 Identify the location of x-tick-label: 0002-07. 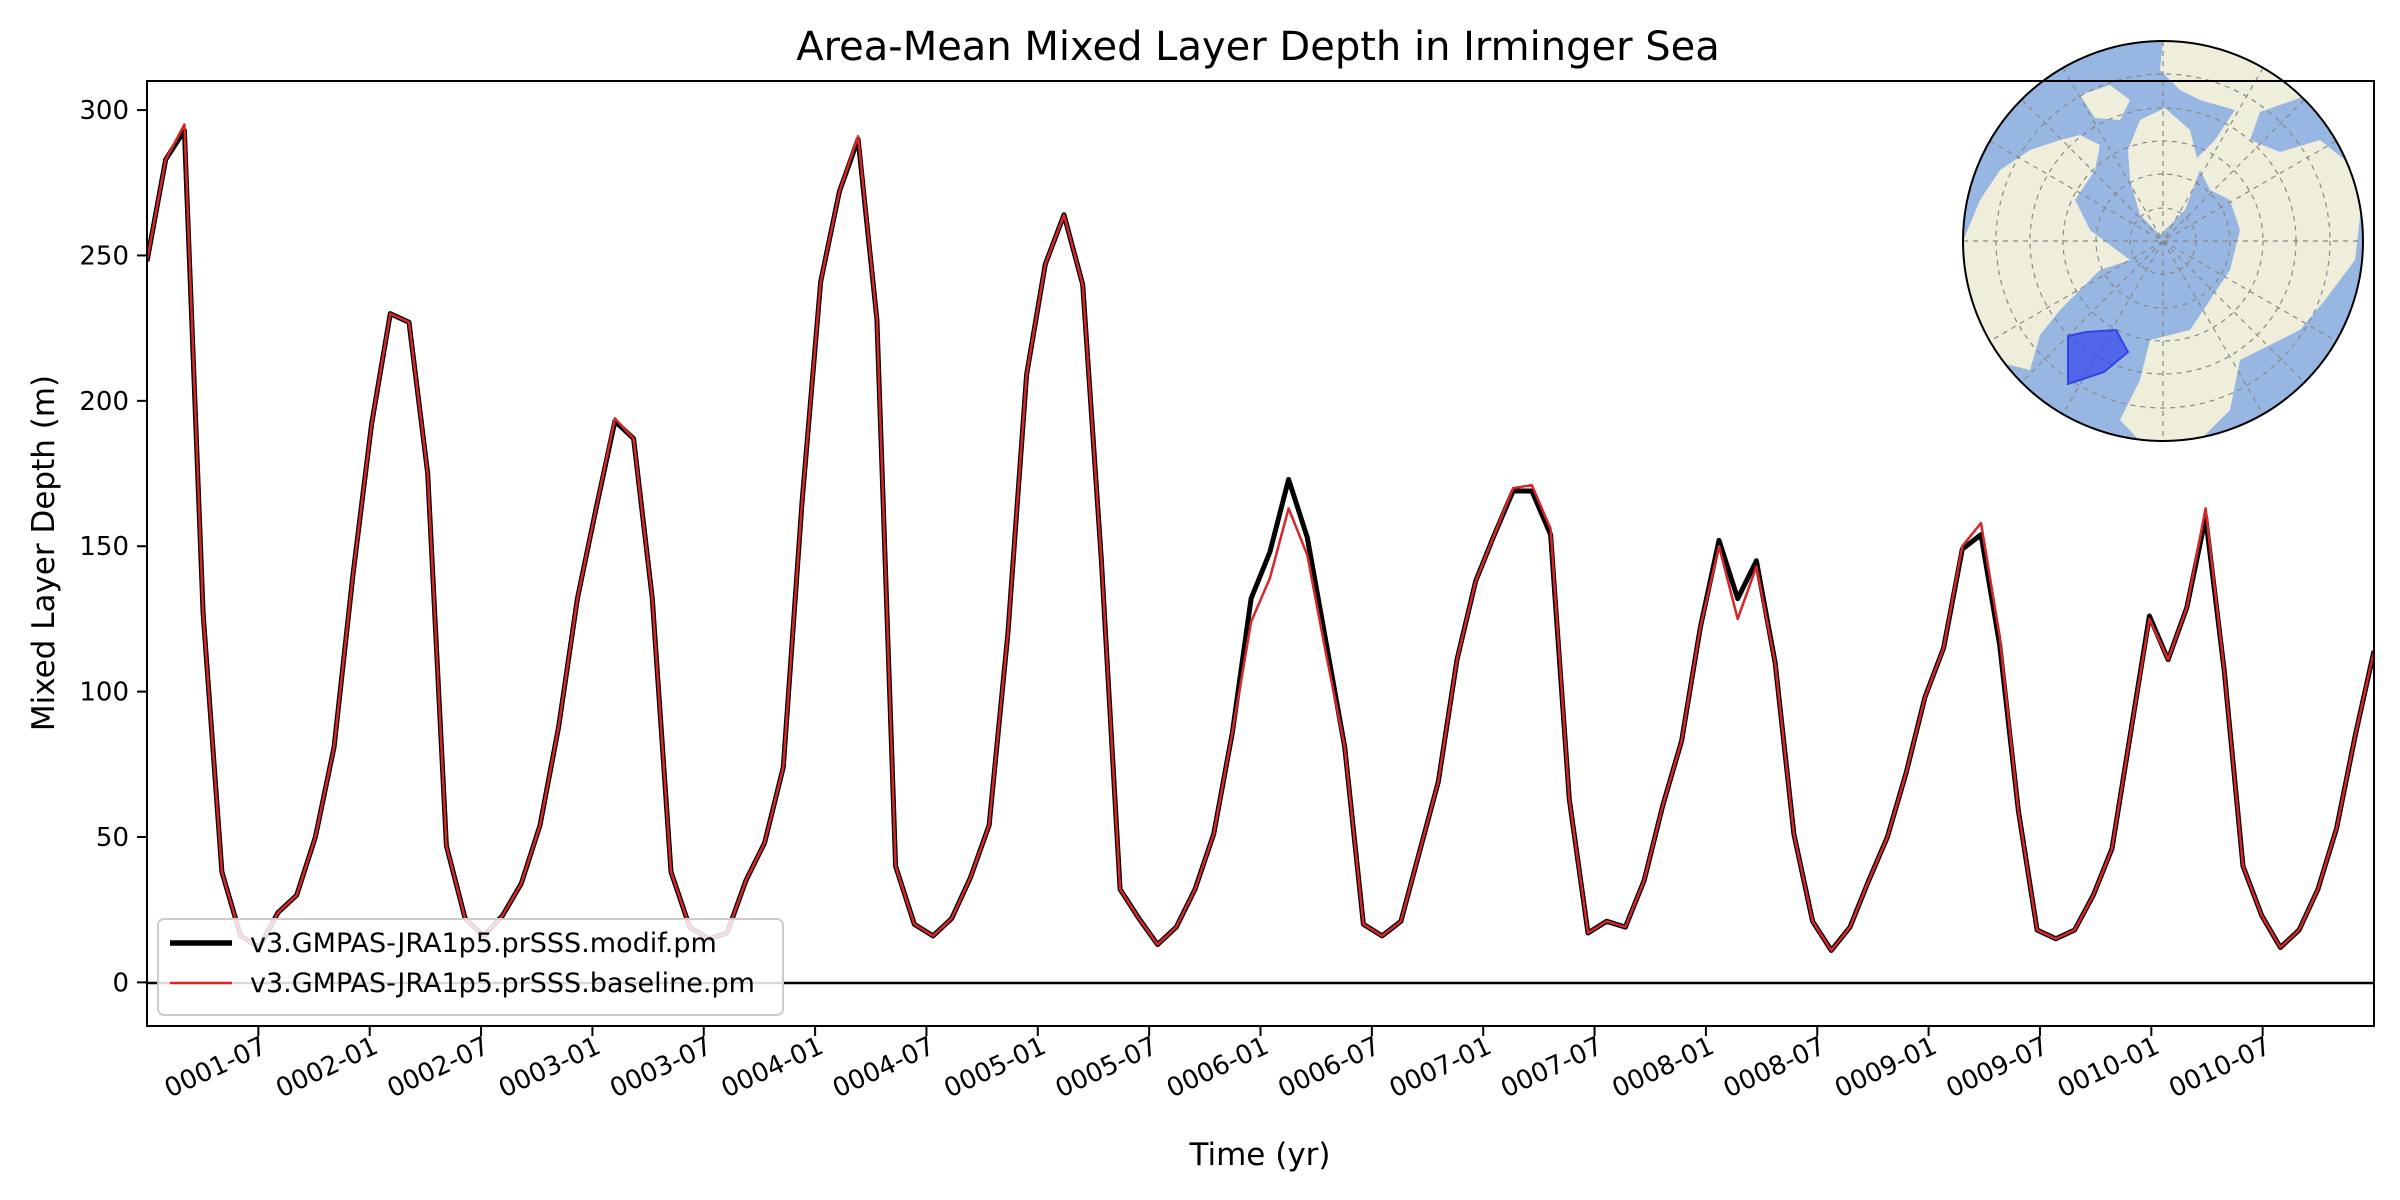
(438, 1067).